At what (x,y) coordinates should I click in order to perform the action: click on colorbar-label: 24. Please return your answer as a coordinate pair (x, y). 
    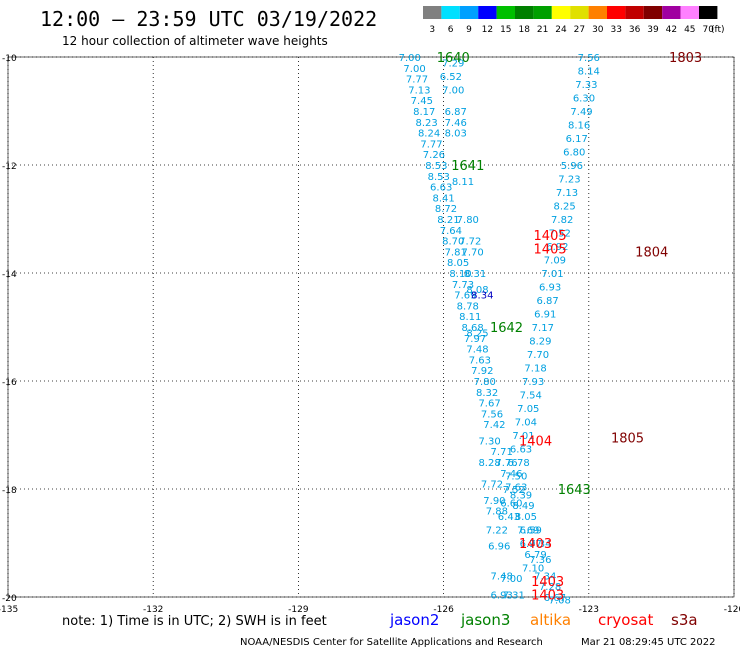
    Looking at the image, I should click on (561, 30).